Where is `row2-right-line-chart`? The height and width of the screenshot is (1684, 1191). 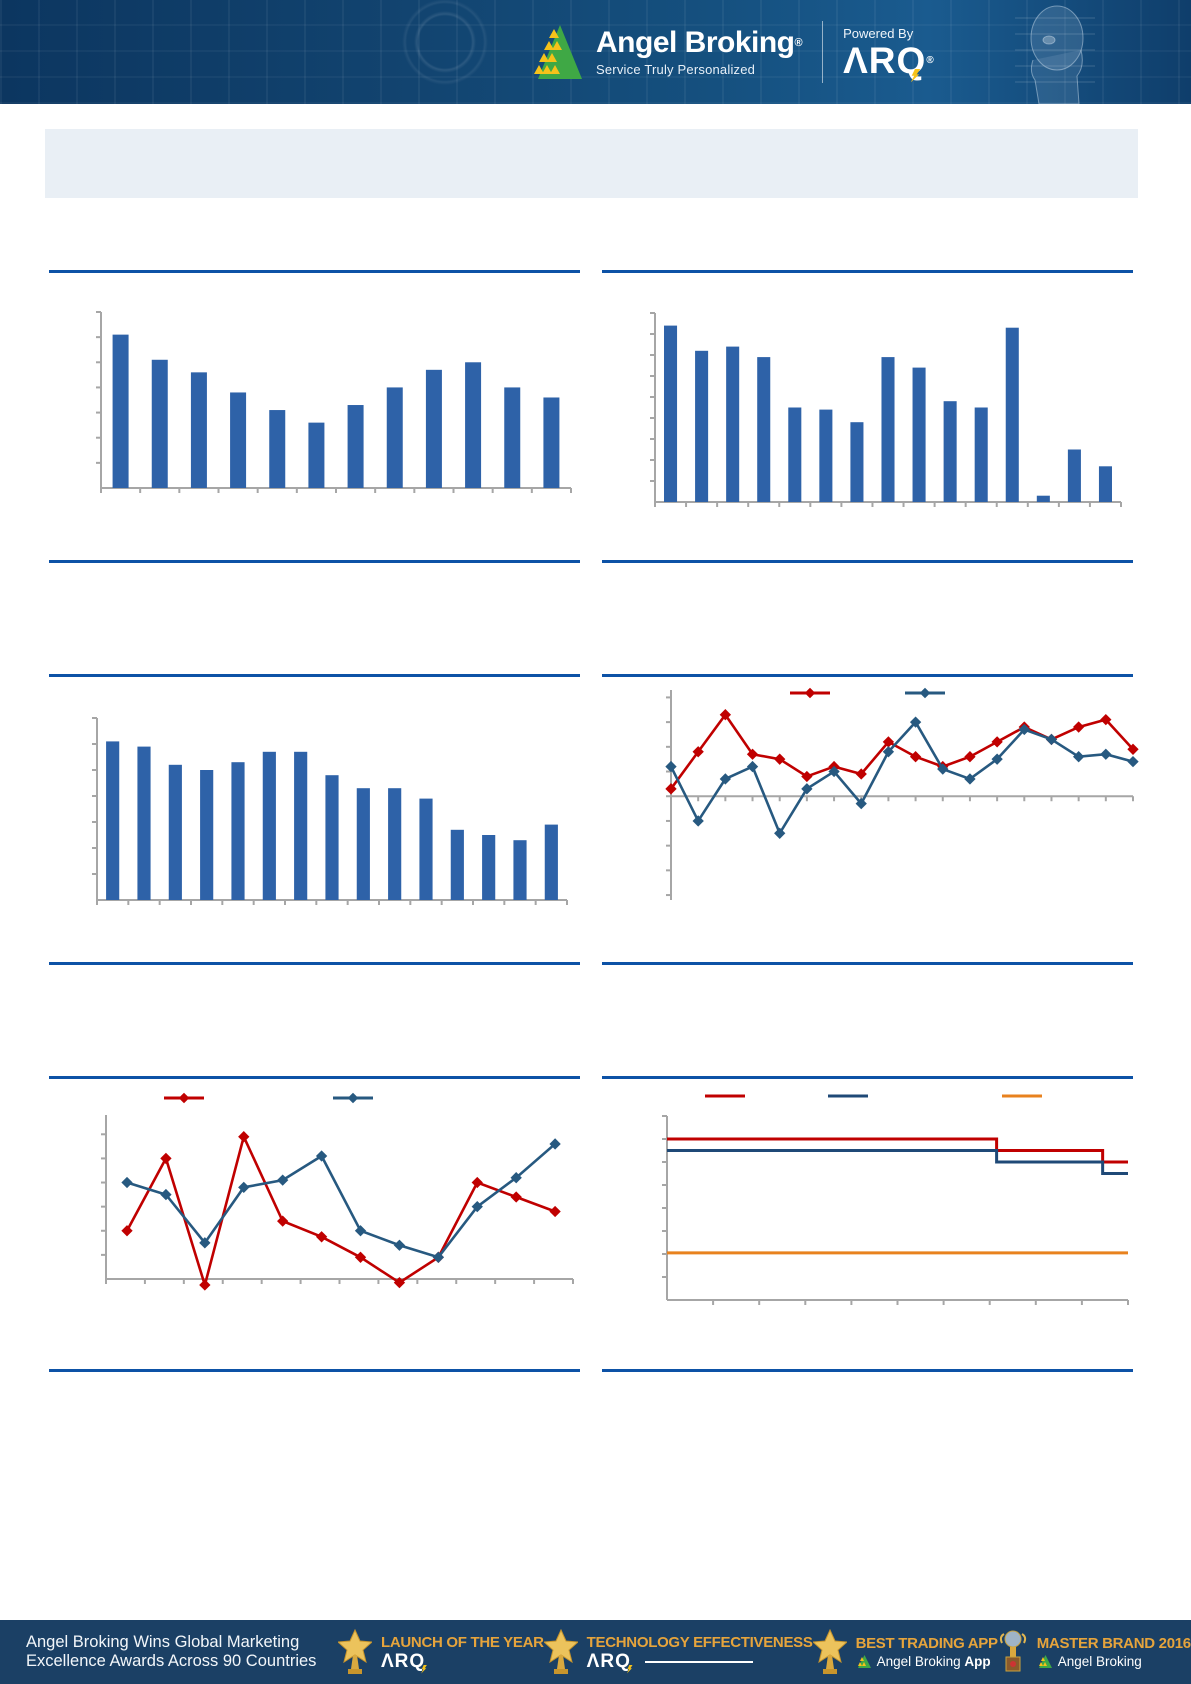 row2-right-line-chart is located at coordinates (902, 793).